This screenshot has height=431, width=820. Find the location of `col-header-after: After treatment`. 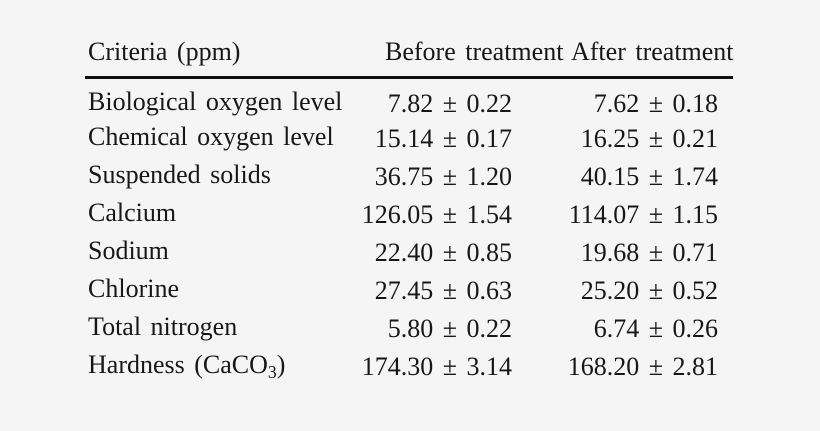

col-header-after: After treatment is located at coordinates (629, 53).